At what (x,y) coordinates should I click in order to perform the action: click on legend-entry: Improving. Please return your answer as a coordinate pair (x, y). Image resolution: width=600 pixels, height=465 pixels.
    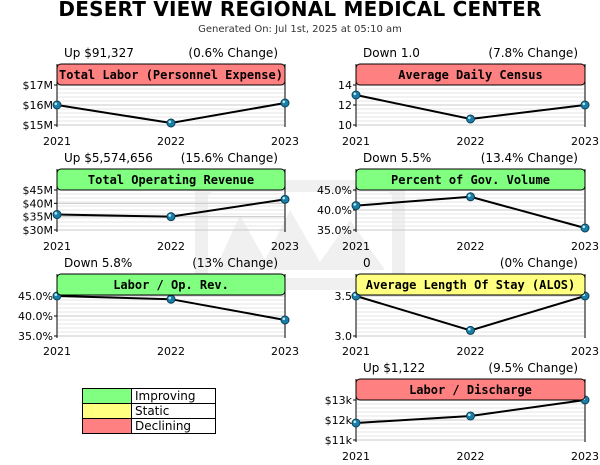
    Looking at the image, I should click on (149, 396).